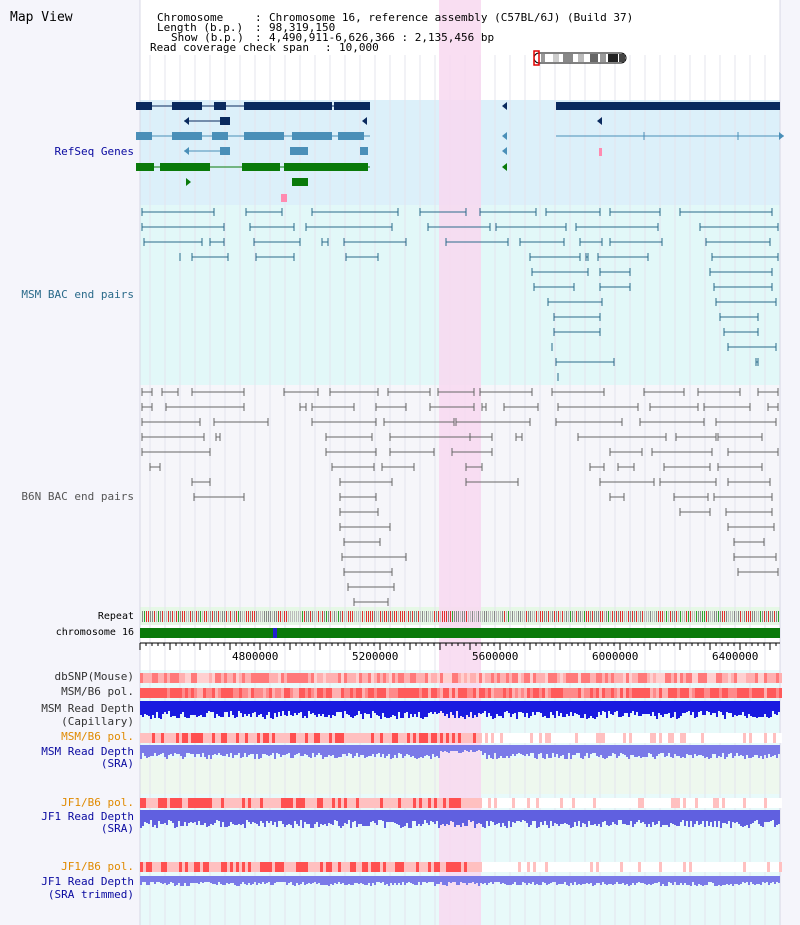 The image size is (800, 925). Describe the element at coordinates (145, 167) in the screenshot. I see `refseq-gene-exon` at that location.